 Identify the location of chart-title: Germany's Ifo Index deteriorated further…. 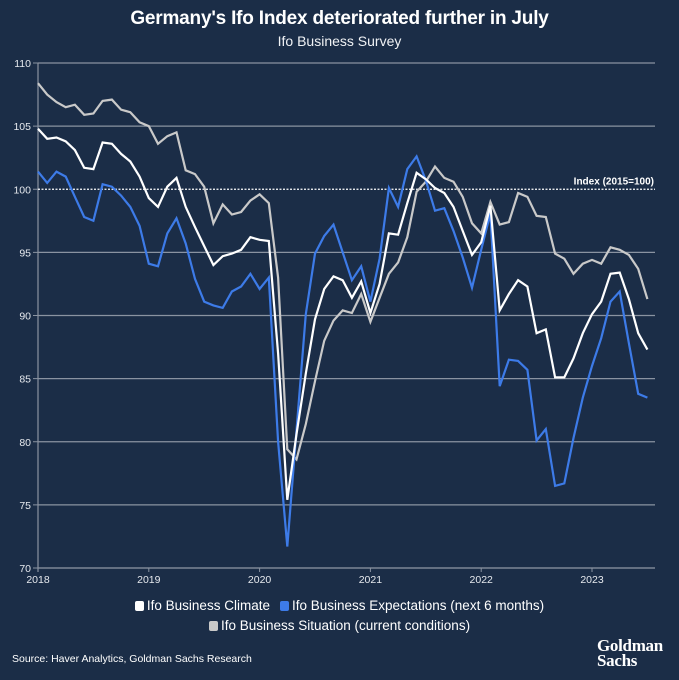
(339, 18).